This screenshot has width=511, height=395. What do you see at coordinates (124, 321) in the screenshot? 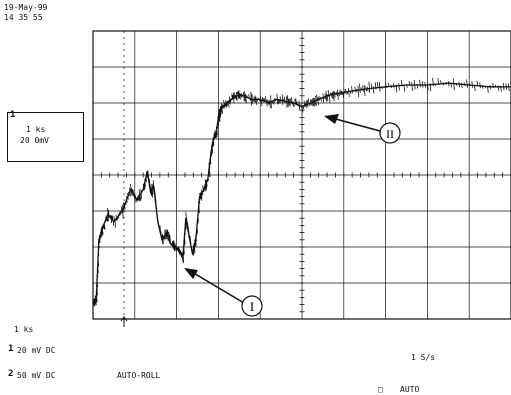
I see `trigger-marker-arrow` at bounding box center [124, 321].